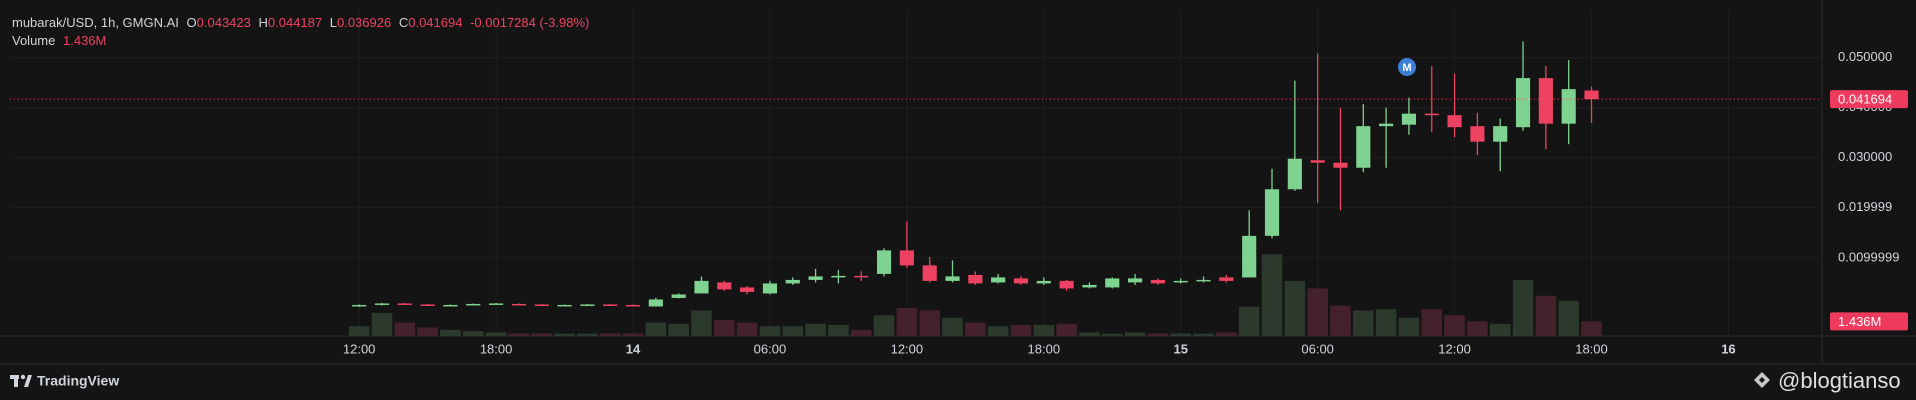  I want to click on x-tick-label: 12:00, so click(1454, 348).